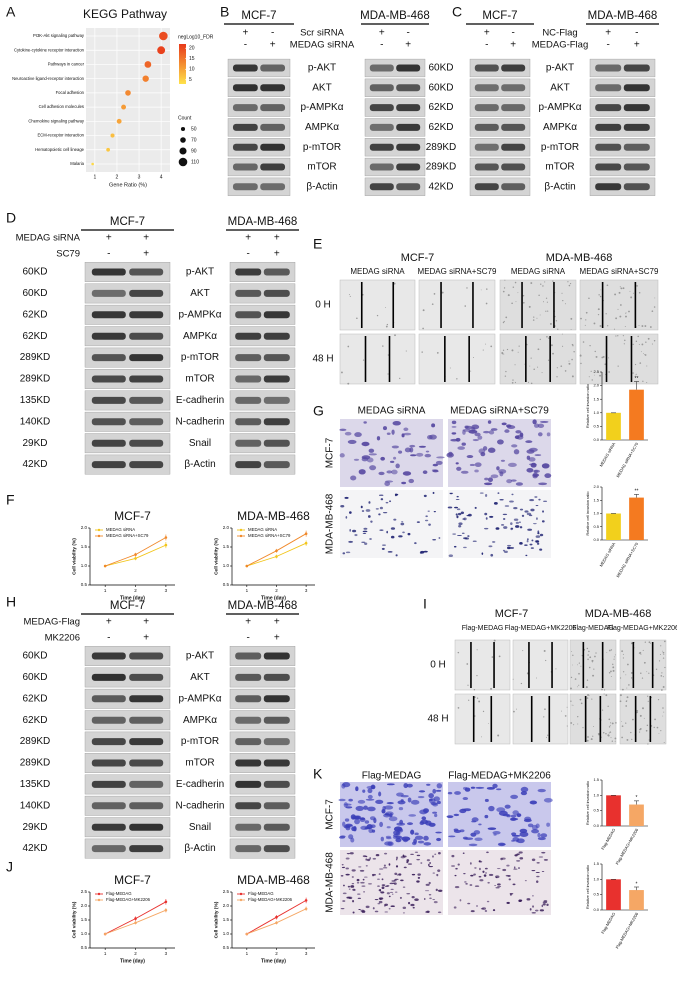 The width and height of the screenshot is (677, 995). What do you see at coordinates (277, 622) in the screenshot?
I see `sign: +` at bounding box center [277, 622].